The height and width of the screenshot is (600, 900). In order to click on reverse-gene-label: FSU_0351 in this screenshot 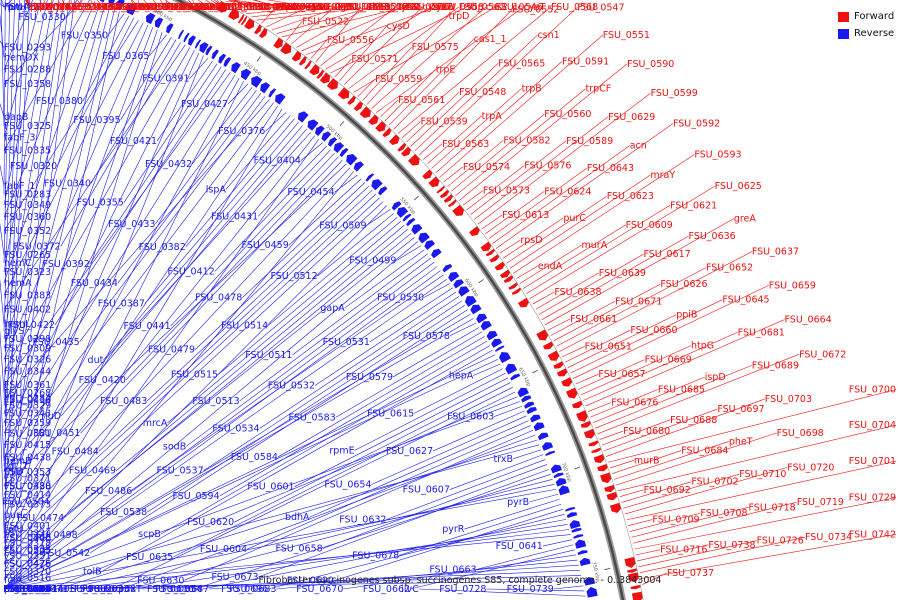, I will do `click(27, 556)`.